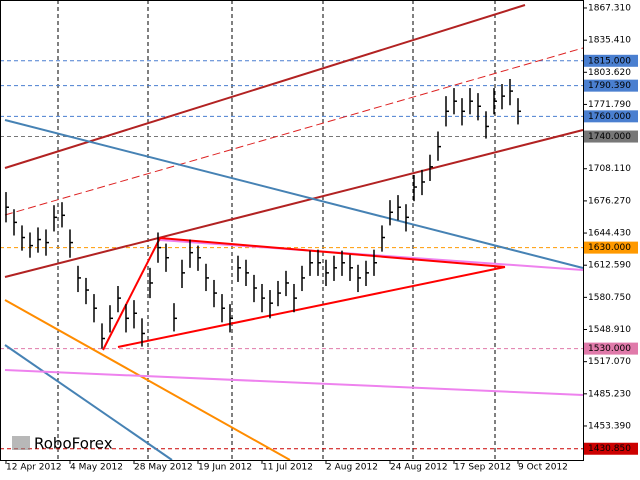  Describe the element at coordinates (609, 266) in the screenshot. I see `y-tick-label: 1612.590` at that location.